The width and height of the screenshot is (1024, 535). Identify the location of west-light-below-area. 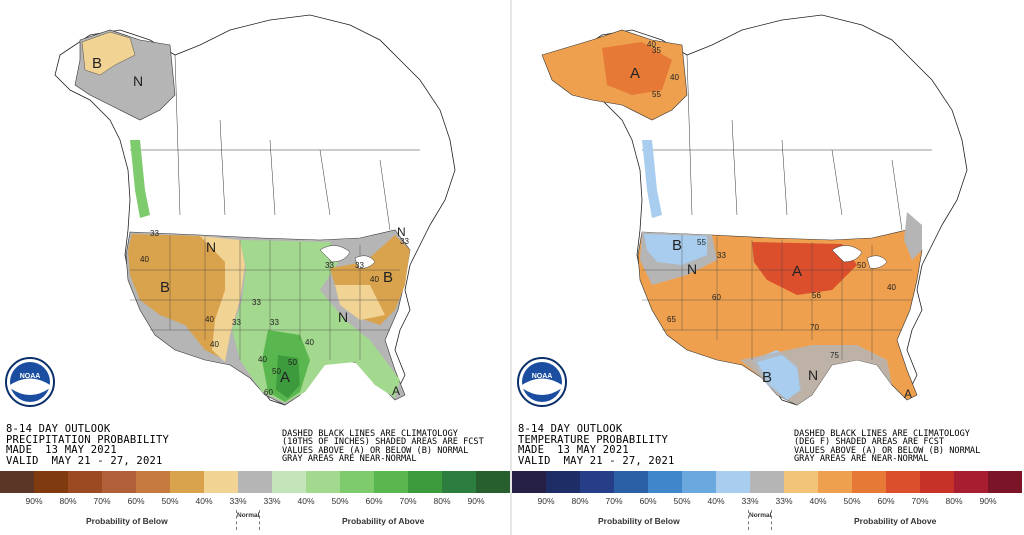
(222, 299).